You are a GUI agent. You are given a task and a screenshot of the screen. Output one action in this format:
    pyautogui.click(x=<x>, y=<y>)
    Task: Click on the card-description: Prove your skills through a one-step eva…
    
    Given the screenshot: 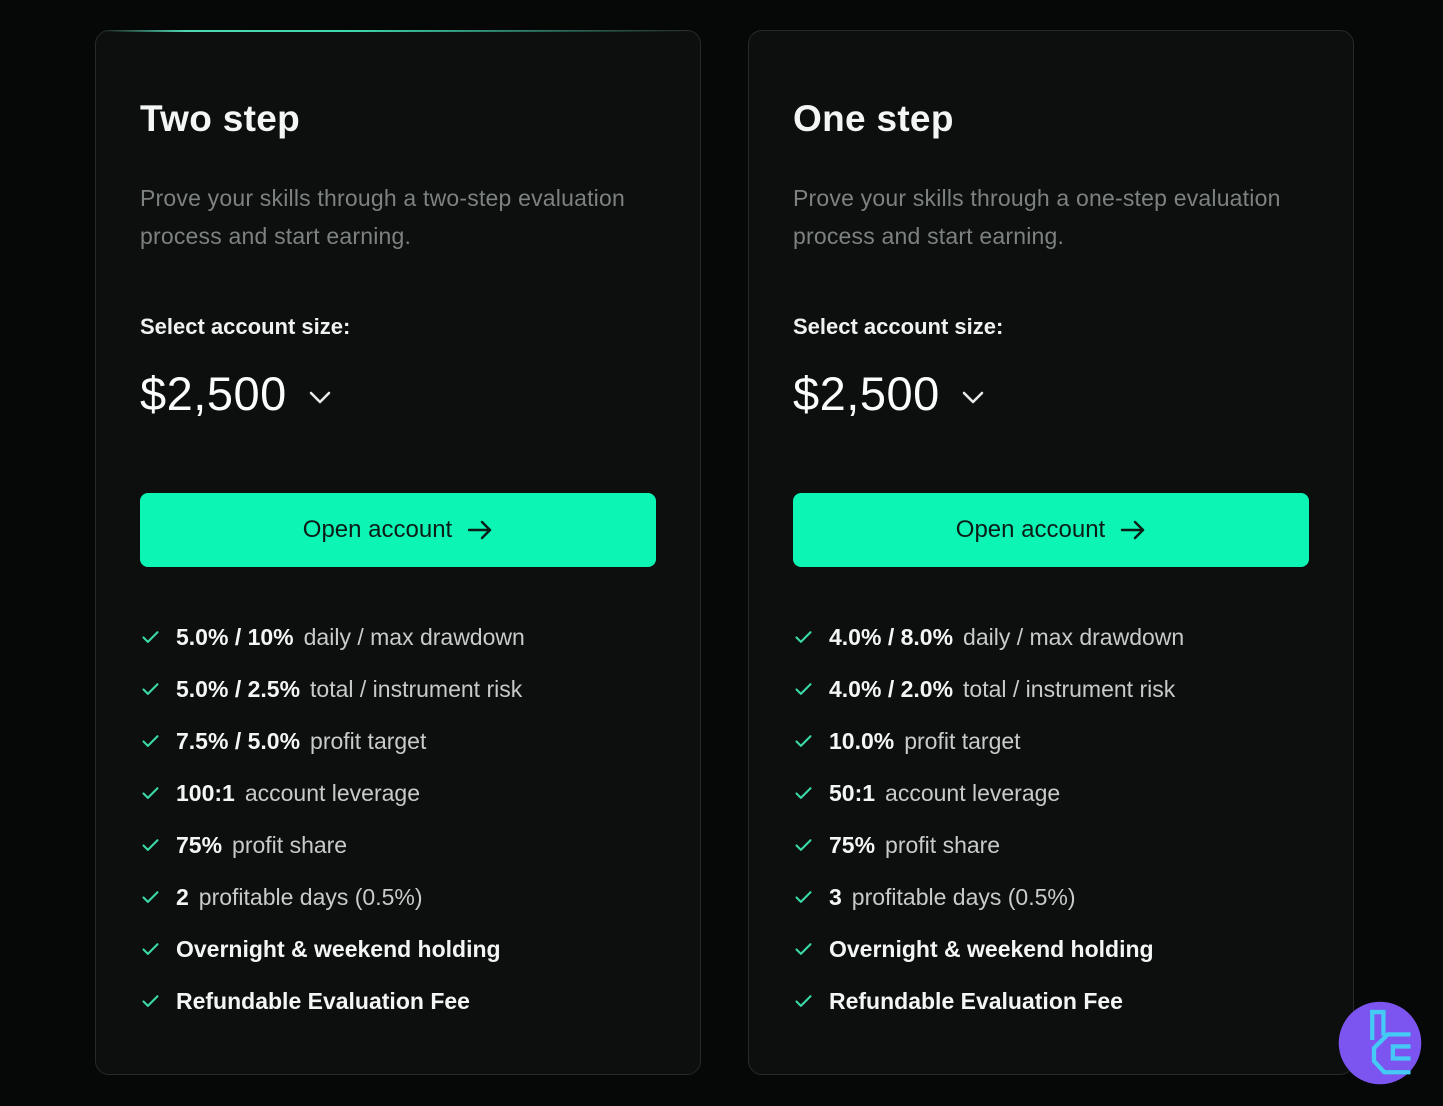 What is the action you would take?
    pyautogui.click(x=1037, y=217)
    